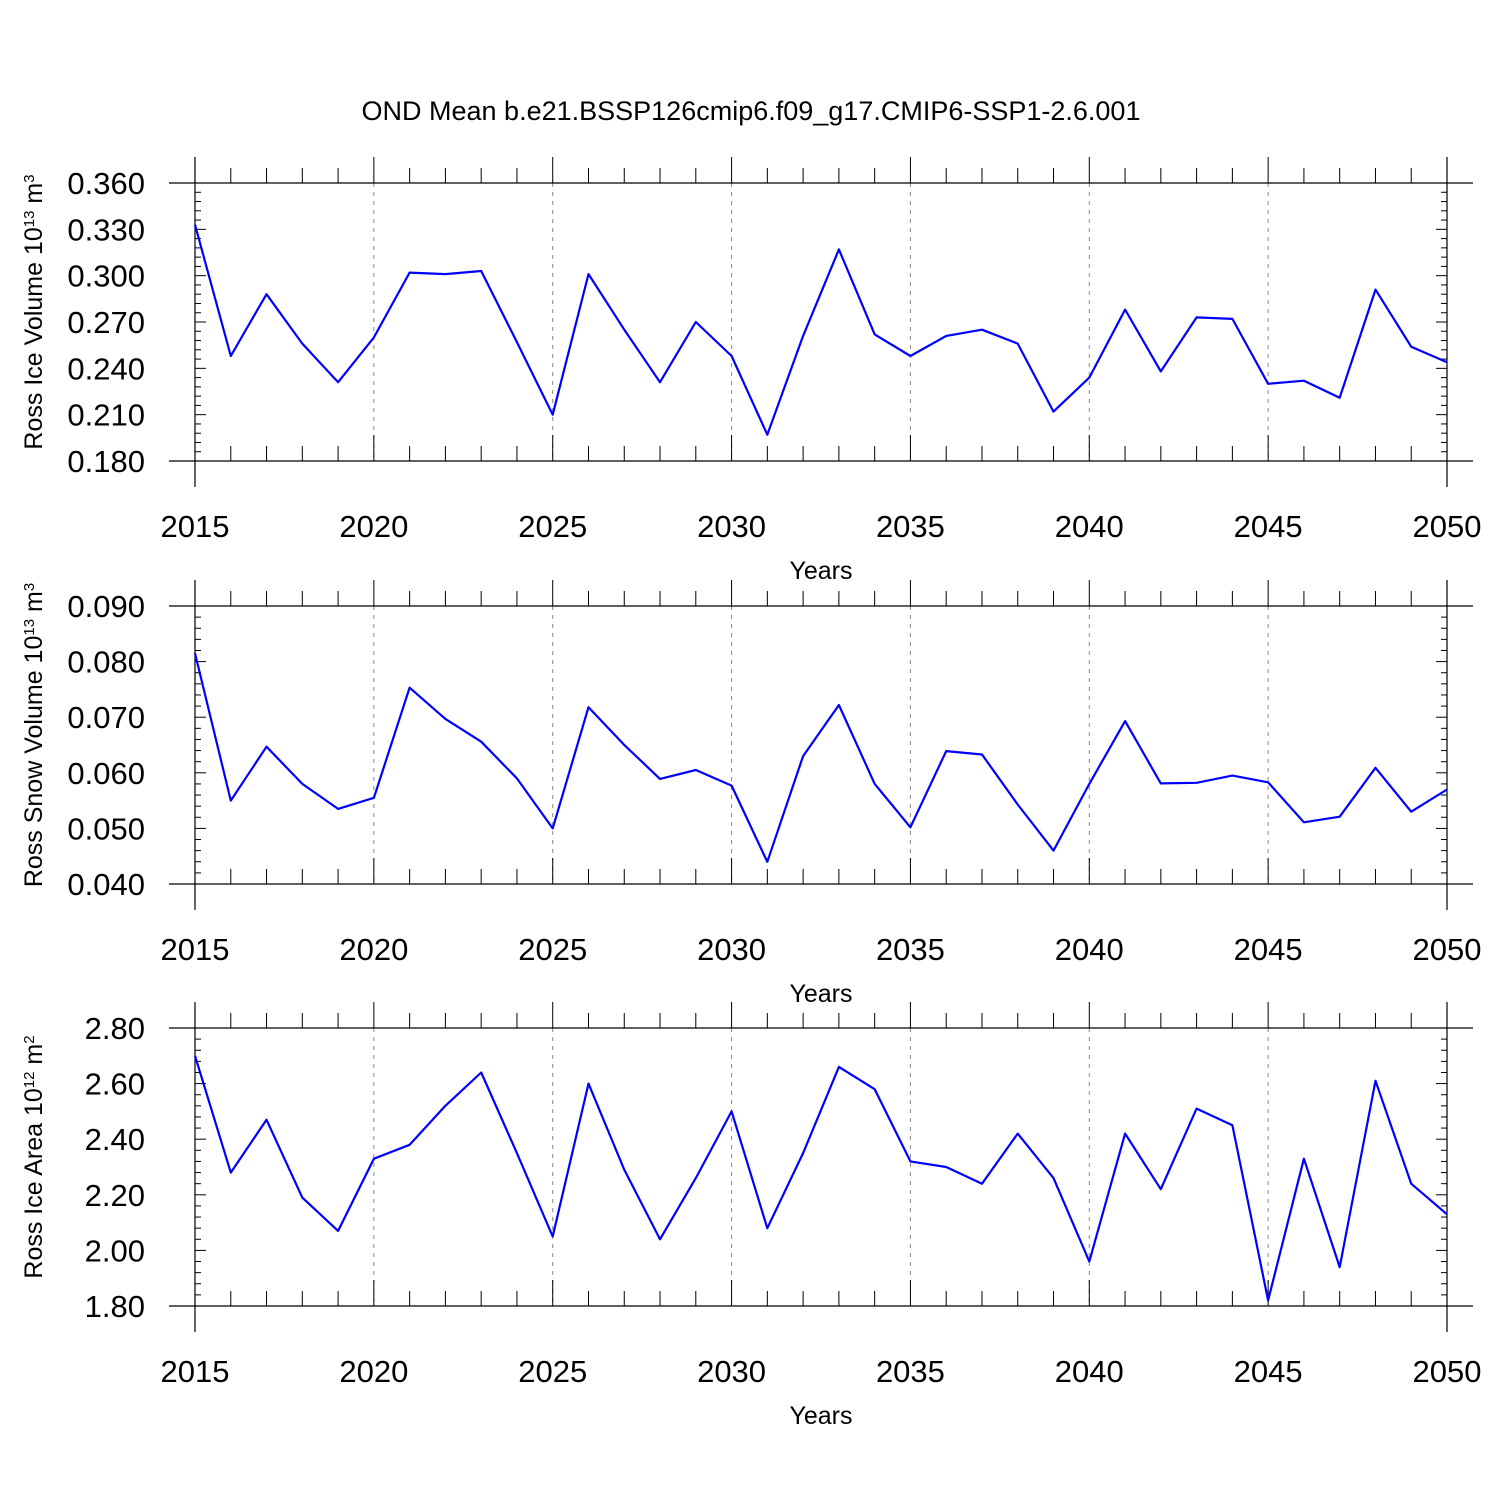 The height and width of the screenshot is (1500, 1500). I want to click on y-tick-label: 0.330, so click(106, 229).